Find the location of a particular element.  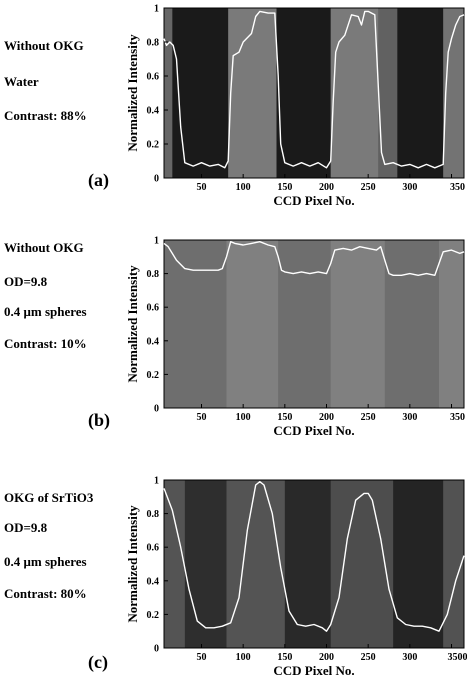

panel-label-a: (a) is located at coordinates (98, 180).